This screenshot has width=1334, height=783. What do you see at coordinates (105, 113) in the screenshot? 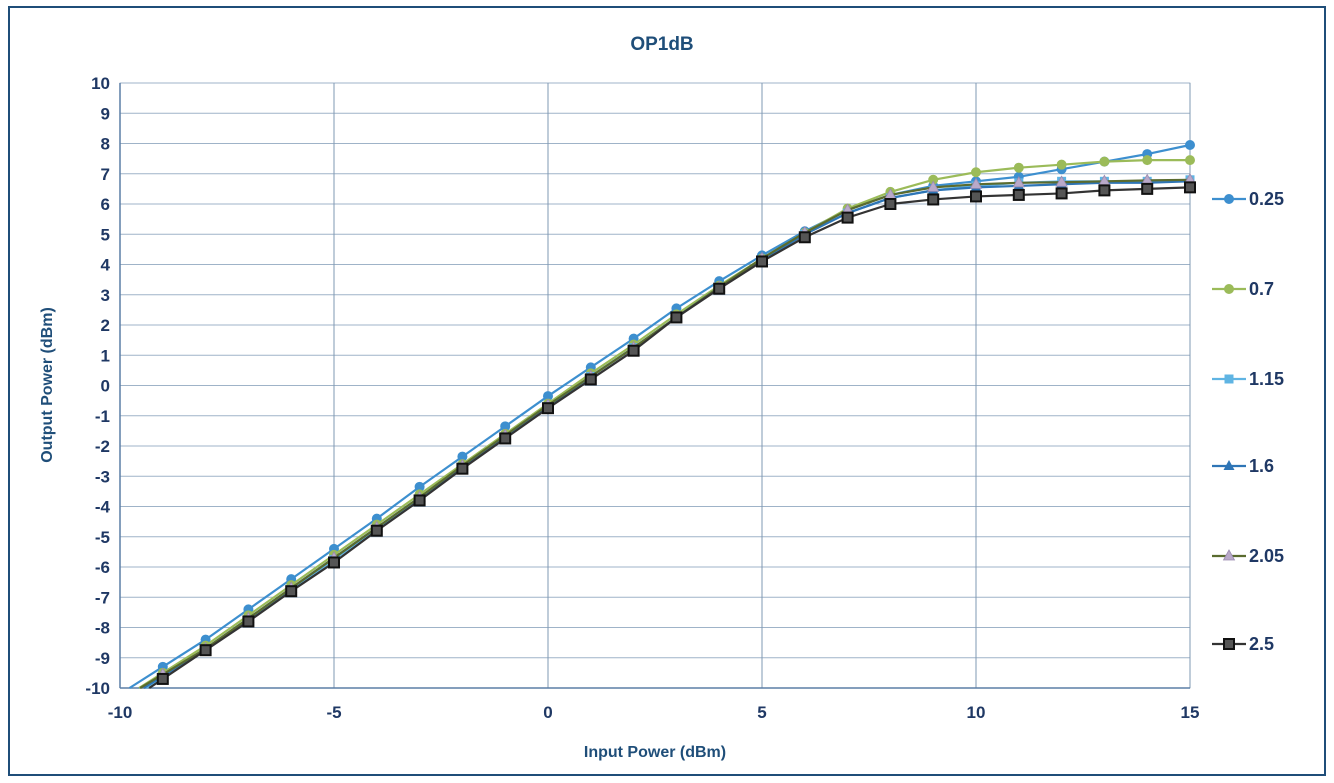
I see `y-tick-label: 9` at bounding box center [105, 113].